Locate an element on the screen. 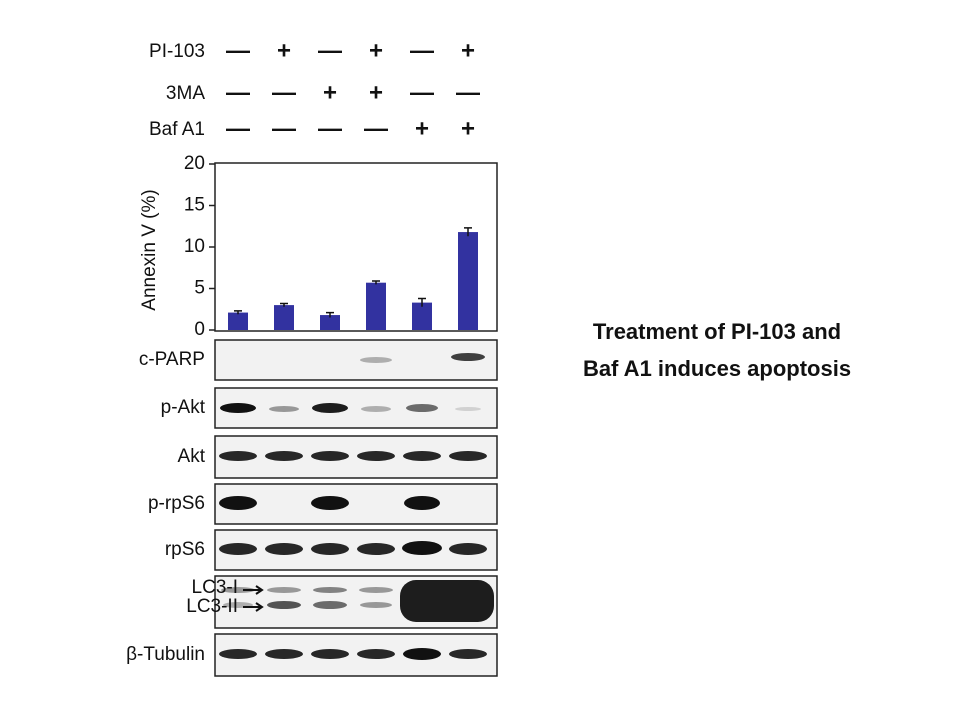  y-axis-label: Annexin V (%) is located at coordinates (149, 249).